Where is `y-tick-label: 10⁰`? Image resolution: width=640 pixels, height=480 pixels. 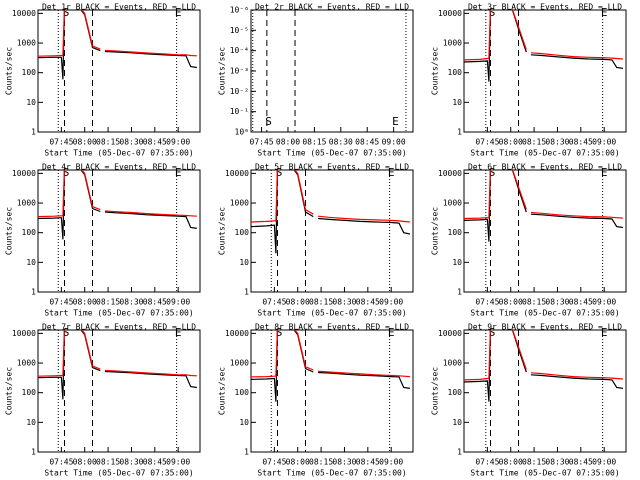 y-tick-label: 10⁰ is located at coordinates (242, 132).